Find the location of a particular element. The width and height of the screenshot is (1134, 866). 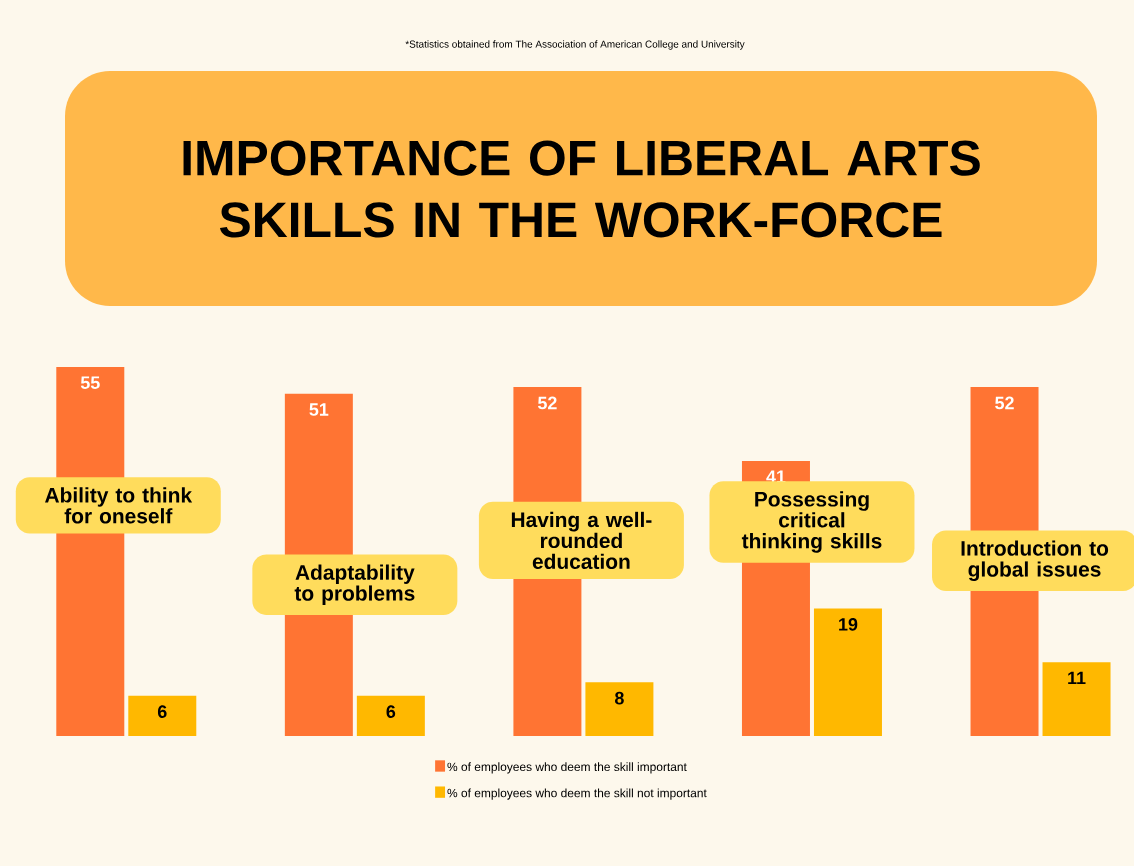

data-label: 8 is located at coordinates (619, 698).